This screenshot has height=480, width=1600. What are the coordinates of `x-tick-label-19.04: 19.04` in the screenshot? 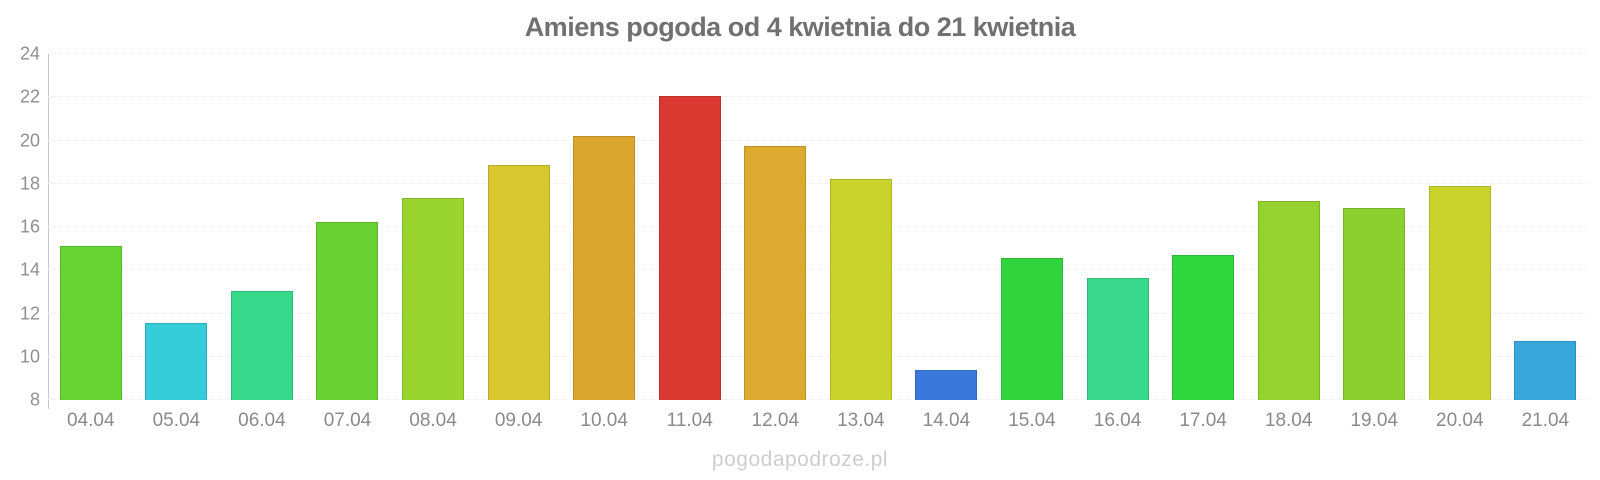 It's located at (1374, 420).